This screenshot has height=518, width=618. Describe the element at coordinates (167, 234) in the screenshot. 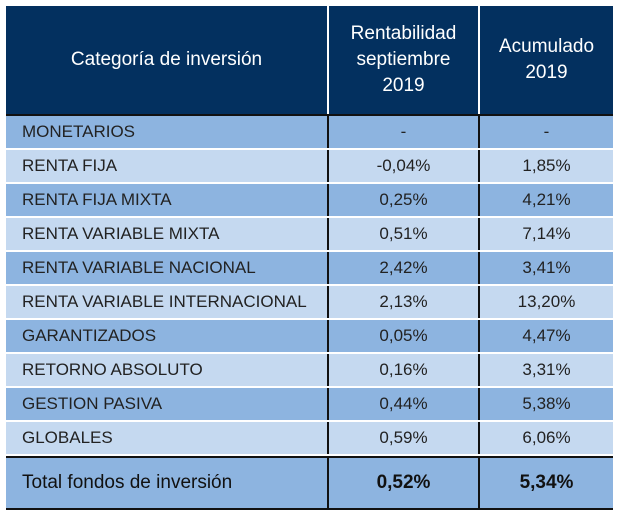

I see `row-category: RENTA VARIABLE MIXTA` at that location.